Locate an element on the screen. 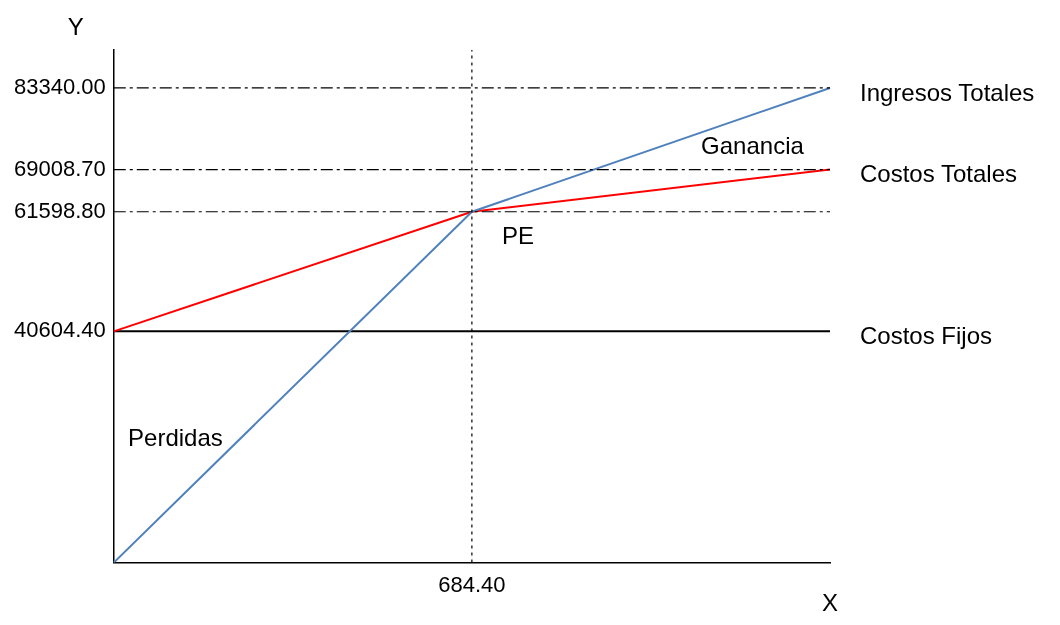  y-tick-label: 40604.40 is located at coordinates (59, 330).